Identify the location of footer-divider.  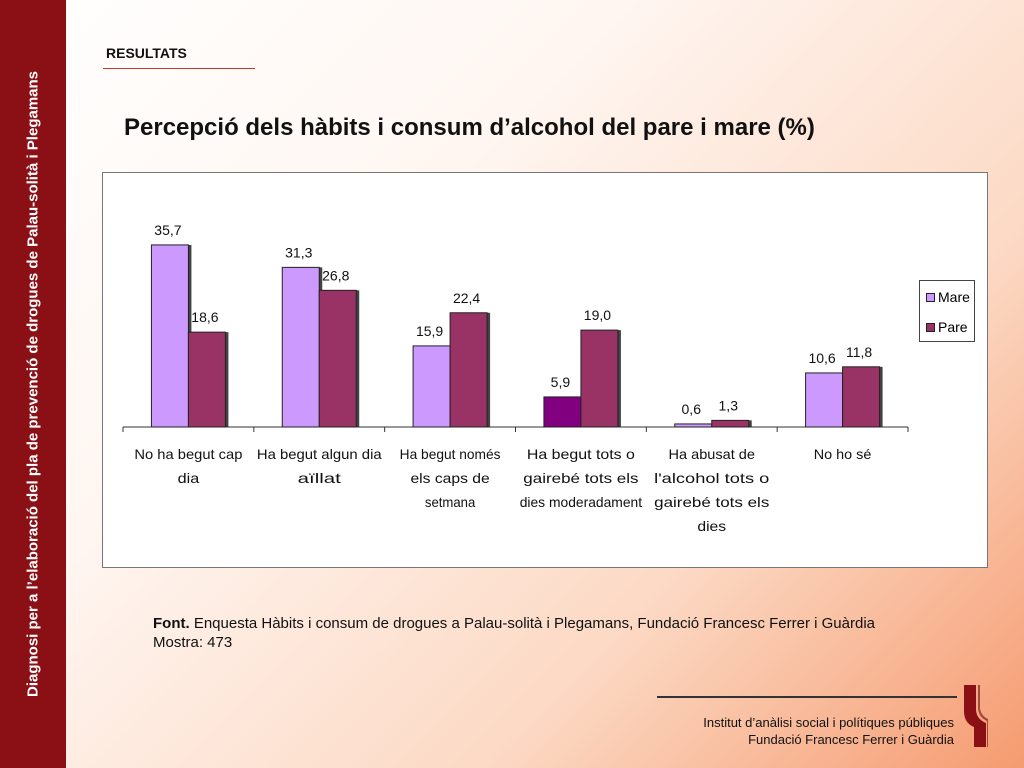
(807, 697).